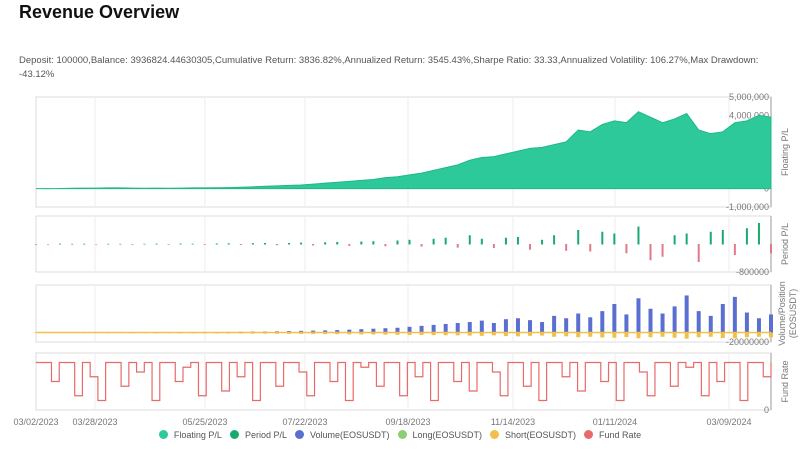 The height and width of the screenshot is (456, 800). What do you see at coordinates (447, 435) in the screenshot?
I see `legend-label: Long(EOSUSDT)` at bounding box center [447, 435].